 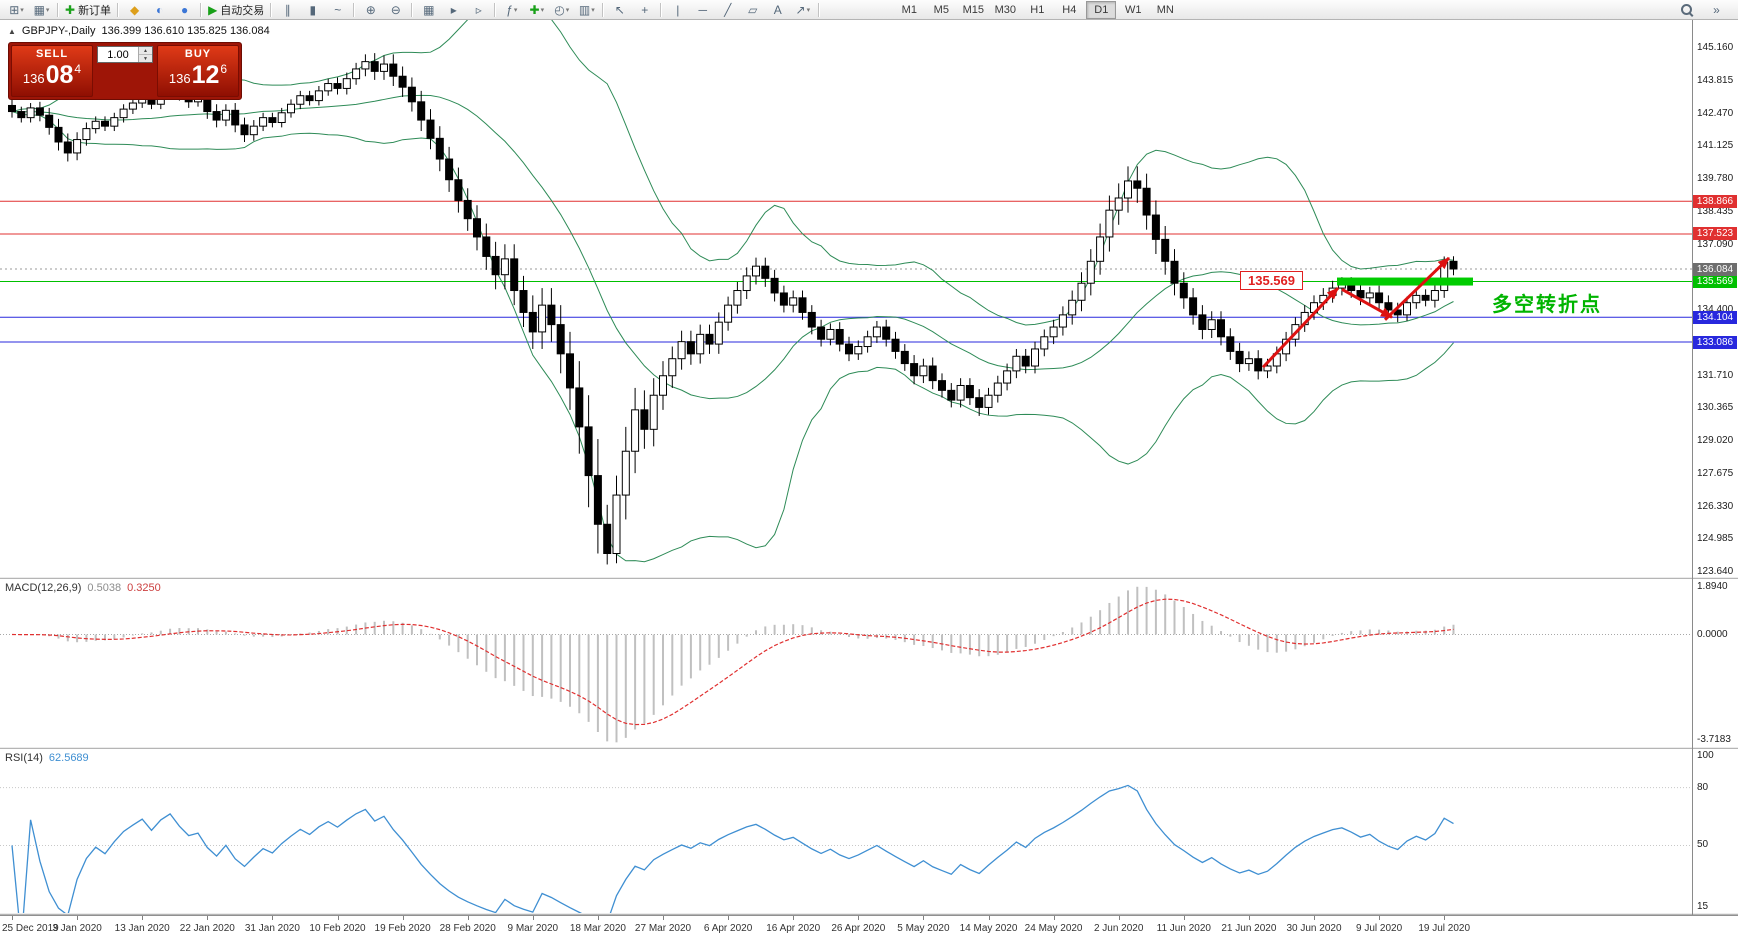 I want to click on timeframe-button-m5: M5, so click(x=941, y=9).